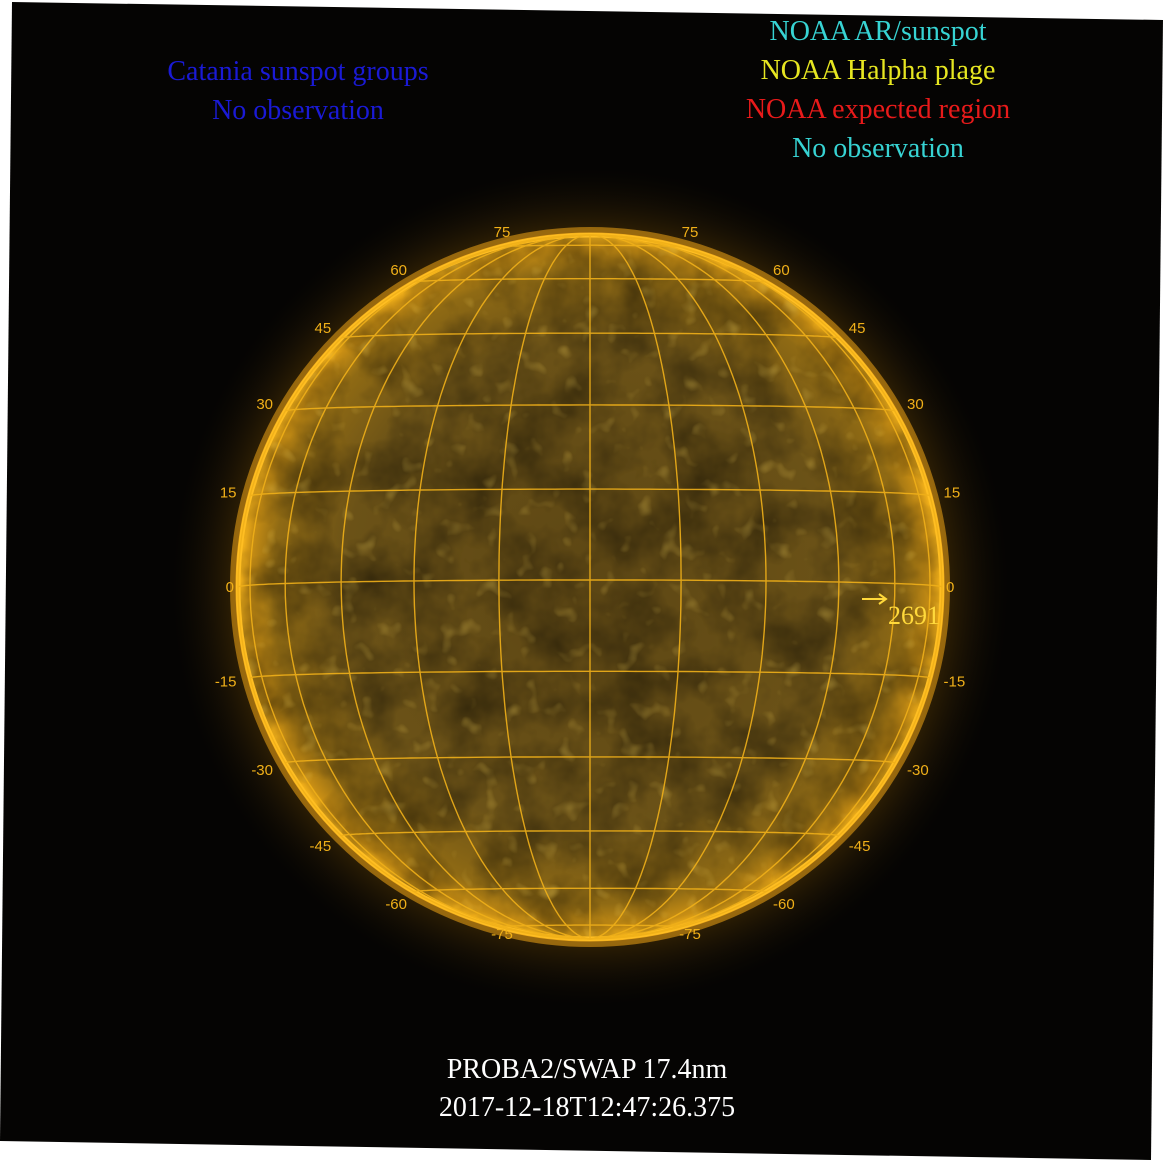  Describe the element at coordinates (298, 91) in the screenshot. I see `catania-legend: Catania sunspot groups No observation` at that location.